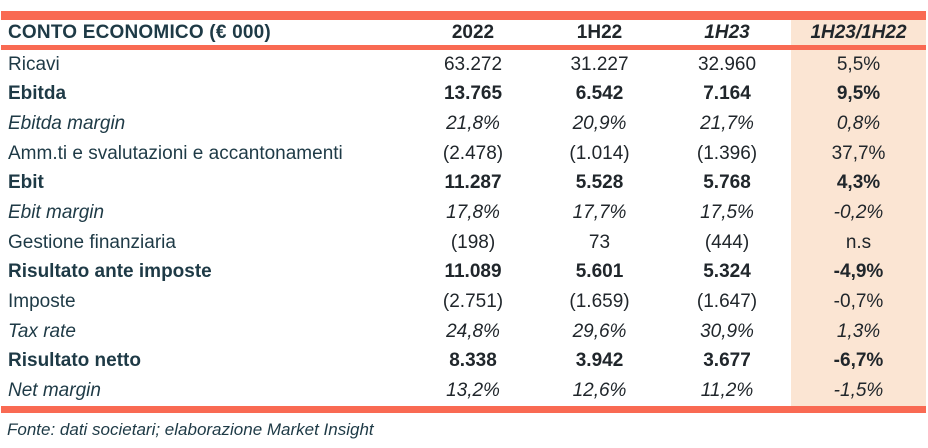 The image size is (928, 448). Describe the element at coordinates (26, 183) in the screenshot. I see `row-label: Ebit` at that location.